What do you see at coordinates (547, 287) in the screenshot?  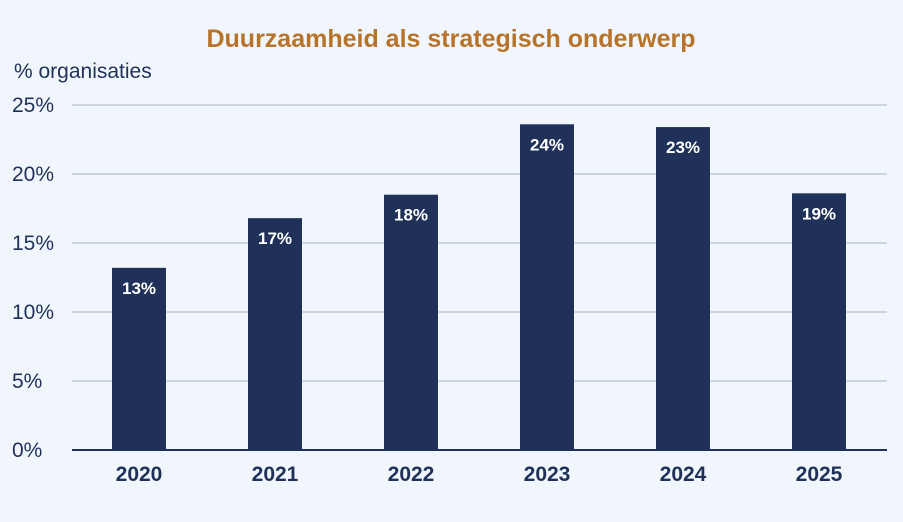 I see `bar-2023` at bounding box center [547, 287].